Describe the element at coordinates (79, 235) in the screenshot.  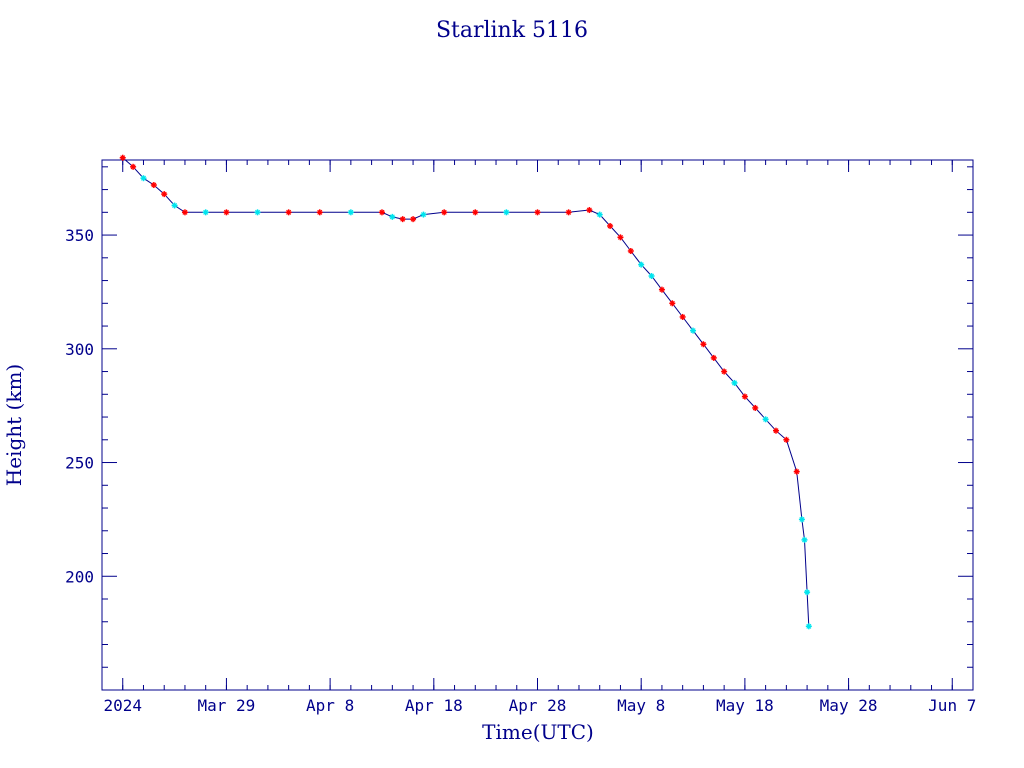
I see `y-tick-label: 350` at that location.